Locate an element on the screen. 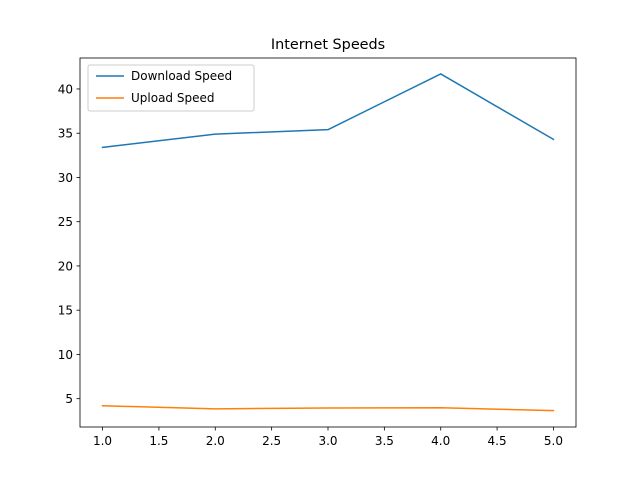 This screenshot has height=480, width=640. legend-label-download: Download Speed is located at coordinates (181, 76).